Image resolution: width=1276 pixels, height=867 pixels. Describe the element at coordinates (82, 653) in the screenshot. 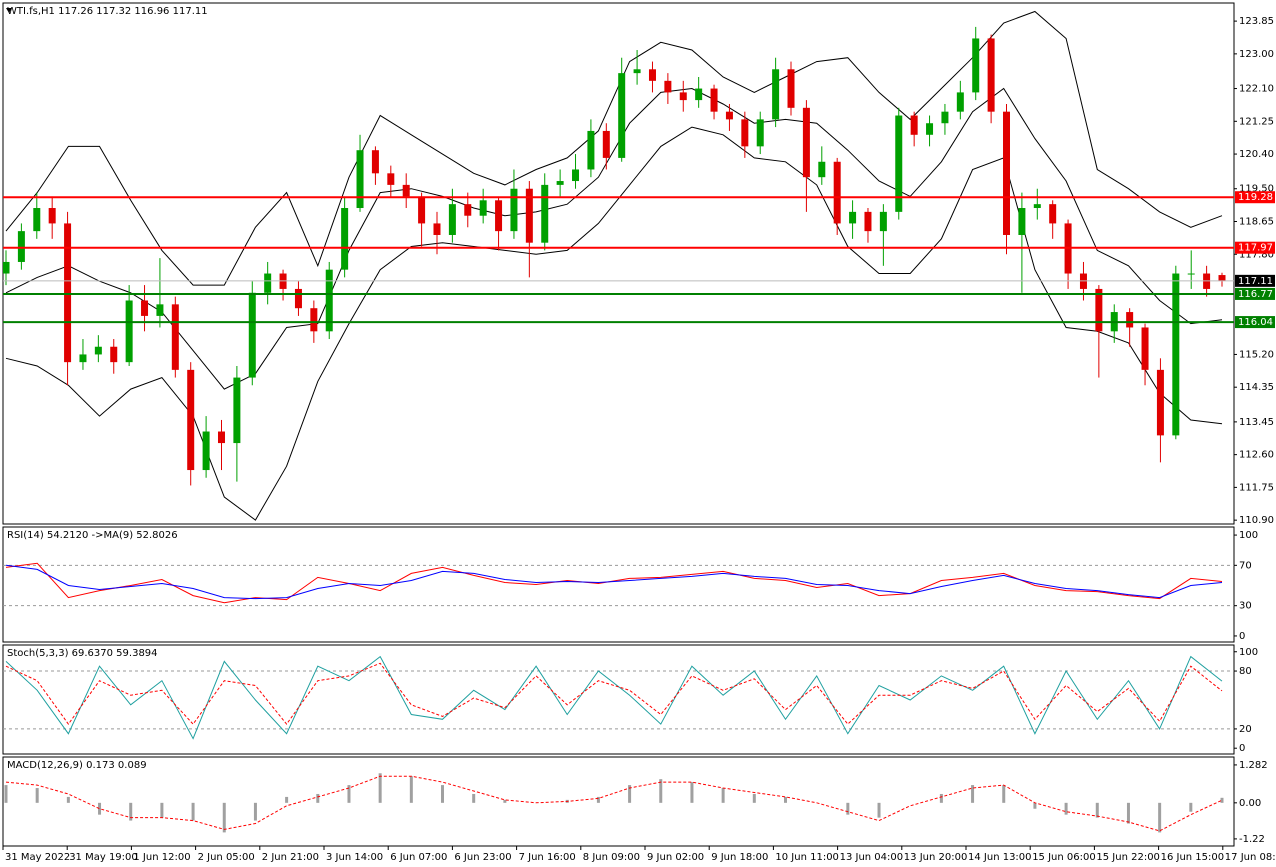

I see `panel-title: Stoch(5,3,3) 69.6370 59.3894` at that location.